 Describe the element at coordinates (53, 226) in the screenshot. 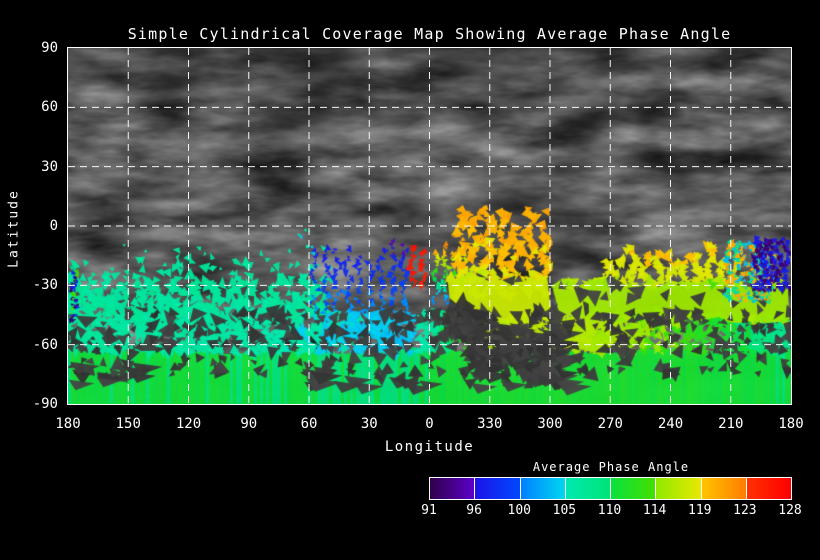

I see `y-tick-label: 0` at that location.